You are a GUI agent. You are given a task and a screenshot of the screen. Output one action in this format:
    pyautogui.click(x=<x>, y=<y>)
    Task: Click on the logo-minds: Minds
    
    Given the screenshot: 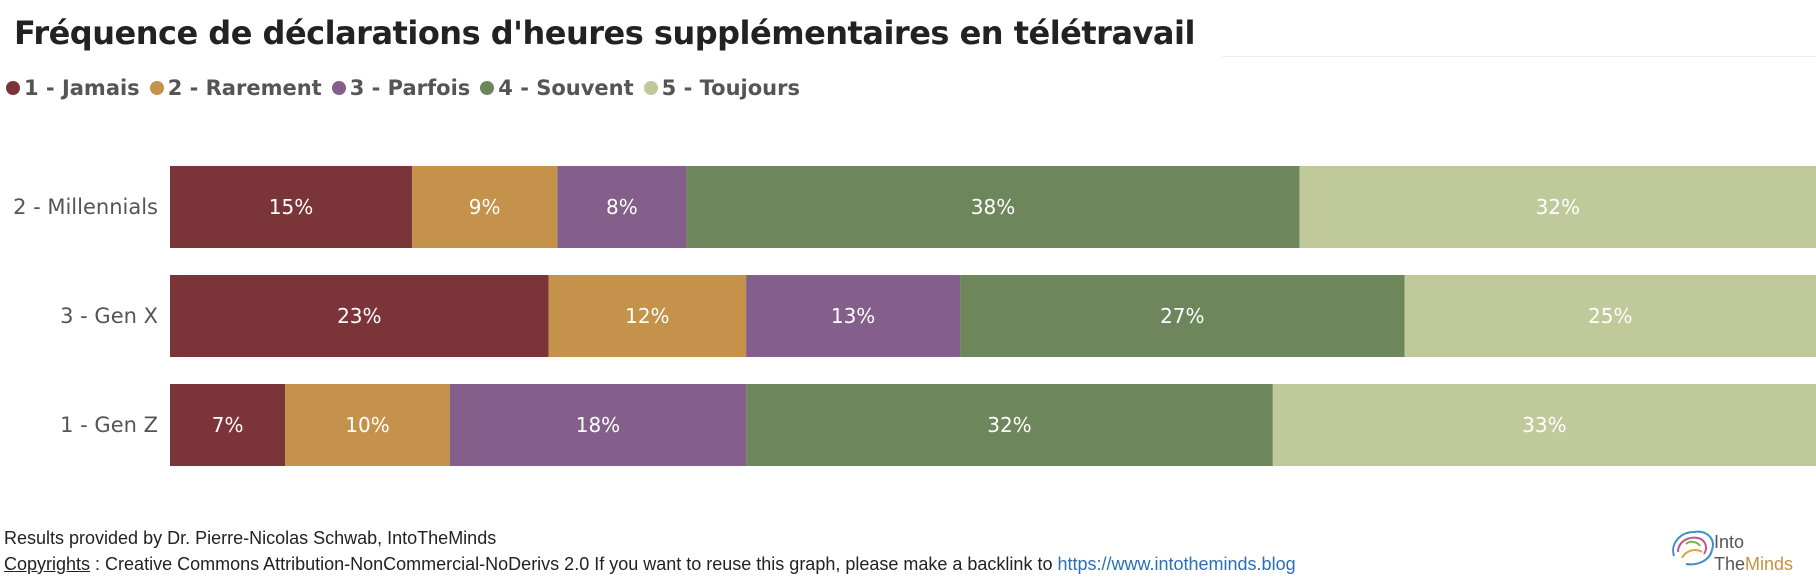 What is the action you would take?
    pyautogui.click(x=1769, y=564)
    